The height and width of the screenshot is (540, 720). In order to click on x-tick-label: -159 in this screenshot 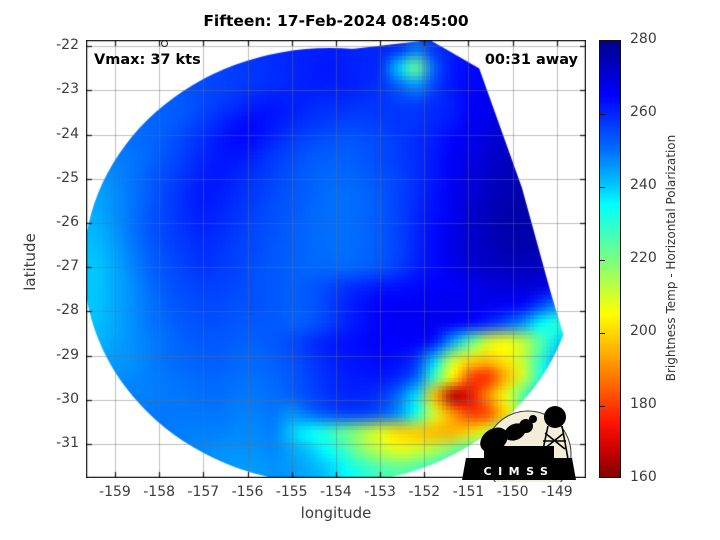, I will do `click(115, 492)`.